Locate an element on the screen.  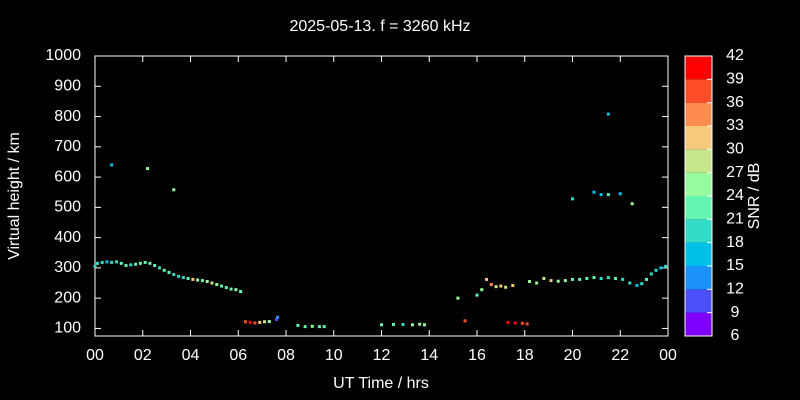
y-tick-label: 700 is located at coordinates (67, 146).